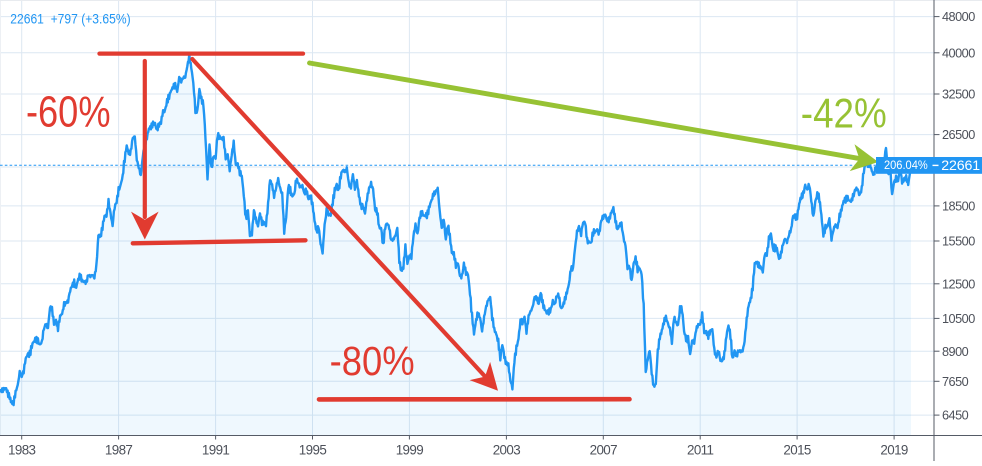 The image size is (982, 466). What do you see at coordinates (906, 165) in the screenshot?
I see `svg-text: 206.04%` at bounding box center [906, 165].